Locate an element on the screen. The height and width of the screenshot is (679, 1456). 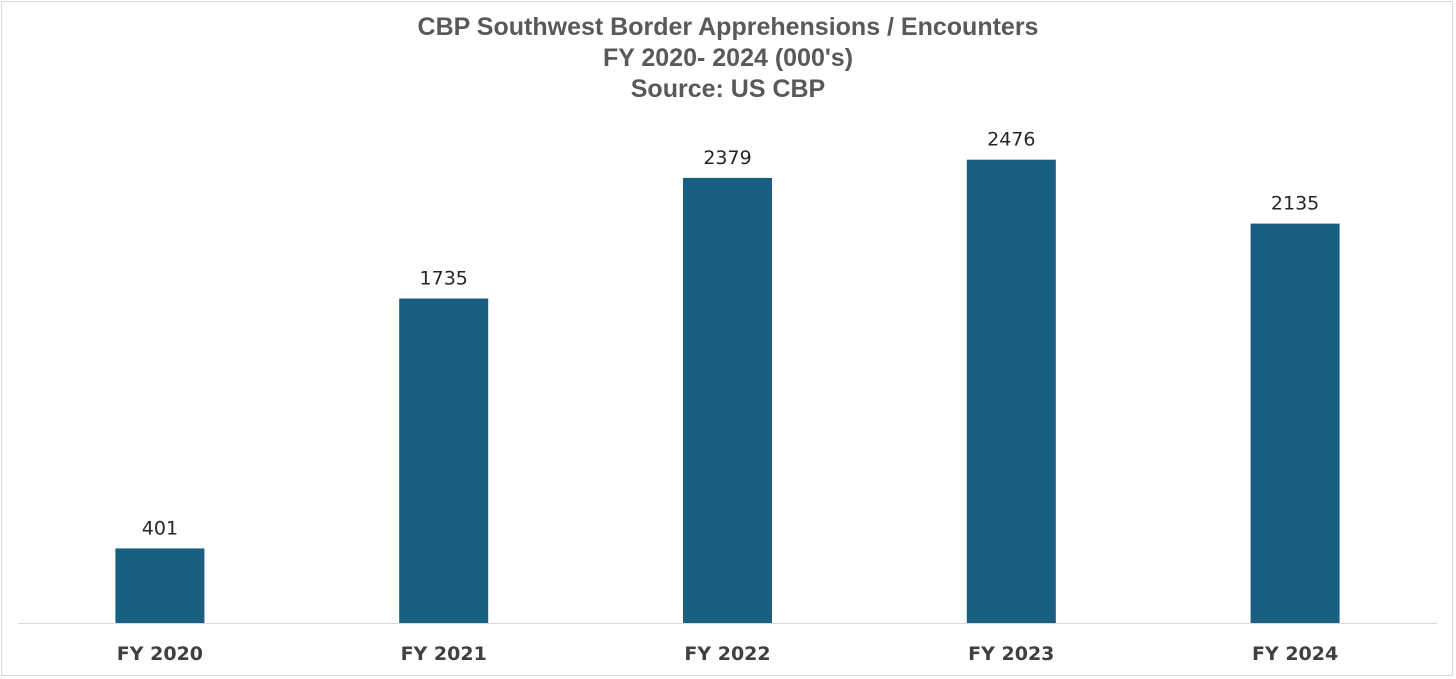
x-tick-labels-layer: FY 2020 FY 2021 FY 2022 FY 2023 FY 2024 is located at coordinates (727, 654).